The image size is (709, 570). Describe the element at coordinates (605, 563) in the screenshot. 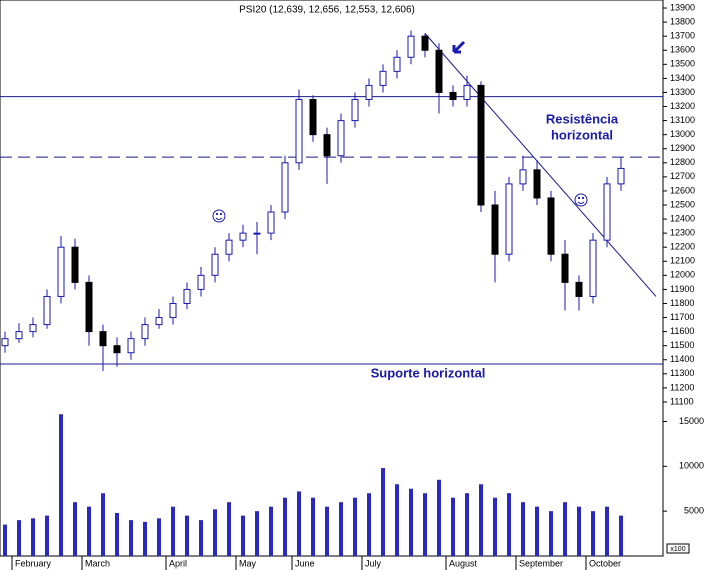

I see `x-tick-label: October` at that location.